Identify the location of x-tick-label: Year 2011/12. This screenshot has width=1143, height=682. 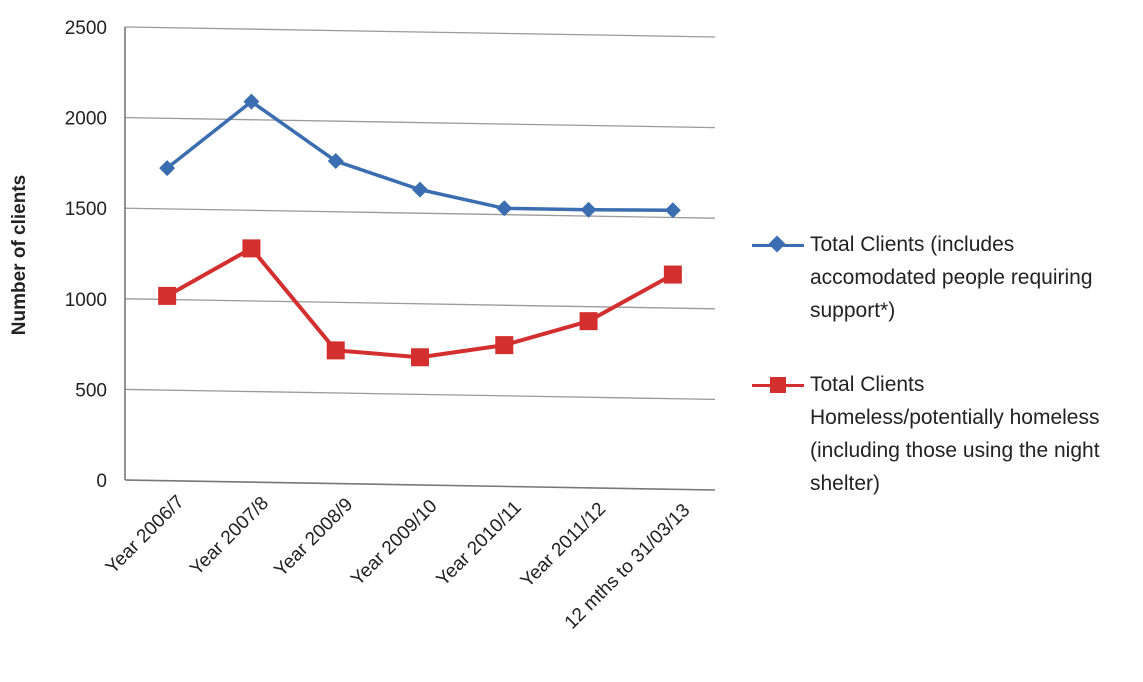
(563, 545).